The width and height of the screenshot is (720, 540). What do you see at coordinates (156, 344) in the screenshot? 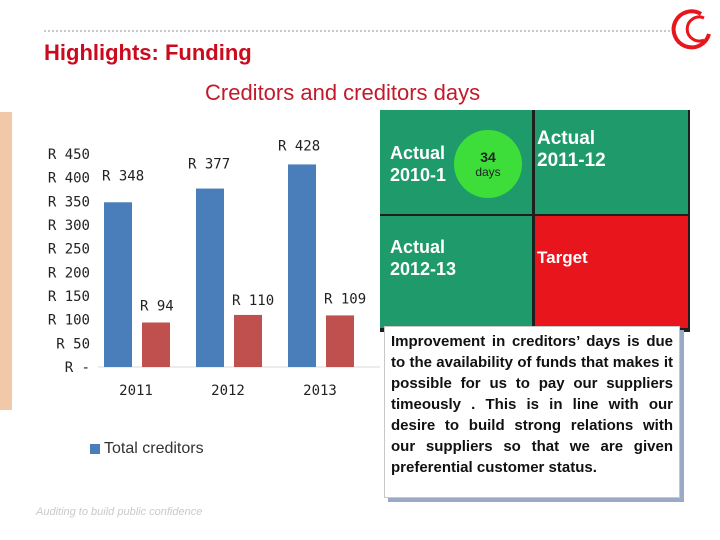
I see `bar-creditors-days-2011` at bounding box center [156, 344].